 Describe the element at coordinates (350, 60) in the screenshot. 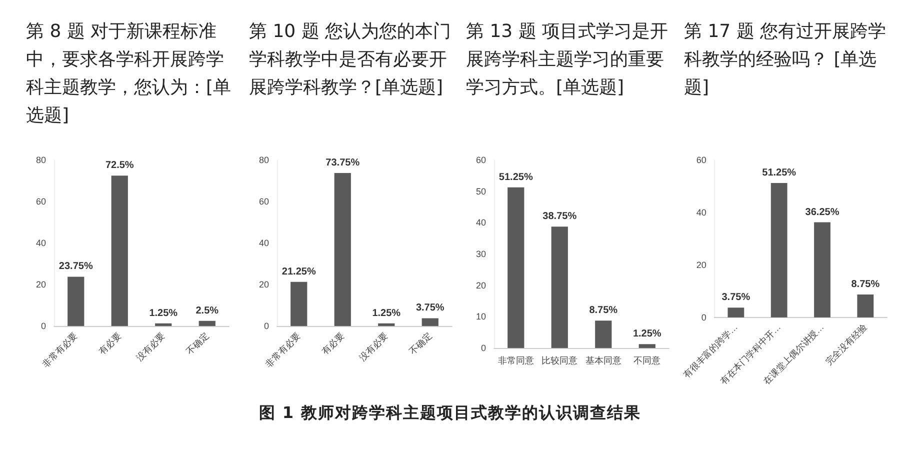

I see `chart-title: 第 10 题 您认为您的本门学科教学中是否有必要开展跨学科教学？[单选题]` at that location.